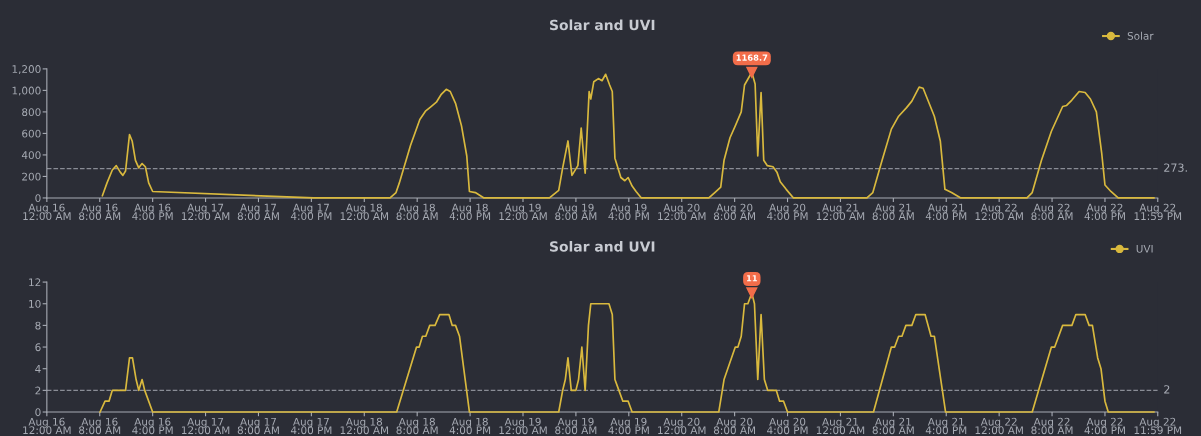 The height and width of the screenshot is (436, 1201). I want to click on y-tick-label: 600, so click(31, 133).